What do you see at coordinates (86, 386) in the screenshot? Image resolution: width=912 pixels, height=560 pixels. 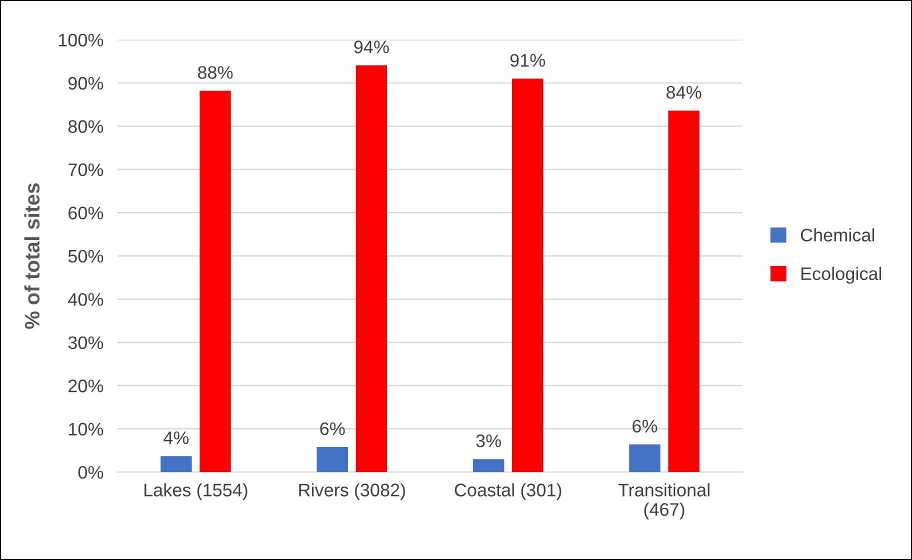 I see `y-tick-label: 20%` at bounding box center [86, 386].